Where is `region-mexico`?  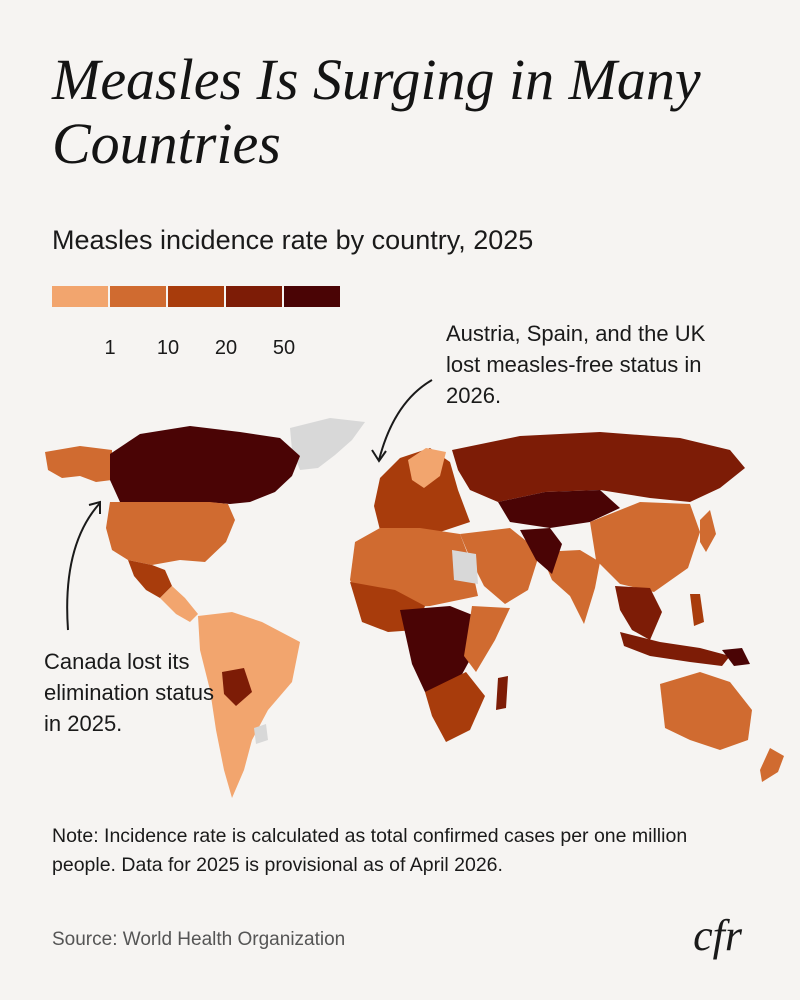
region-mexico is located at coordinates (150, 579).